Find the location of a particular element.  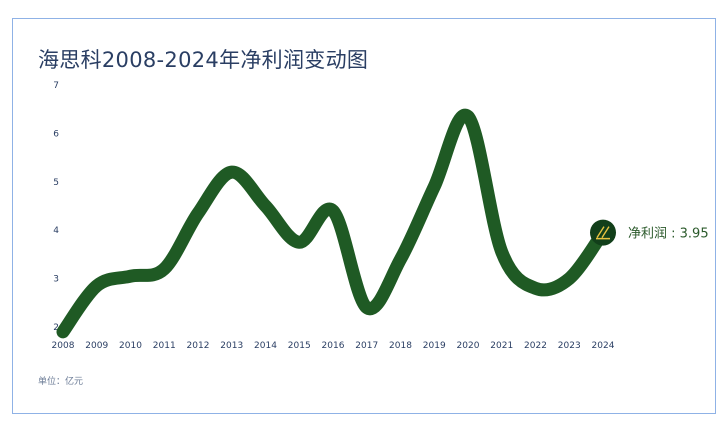

y-tick-label: 2 is located at coordinates (56, 328).